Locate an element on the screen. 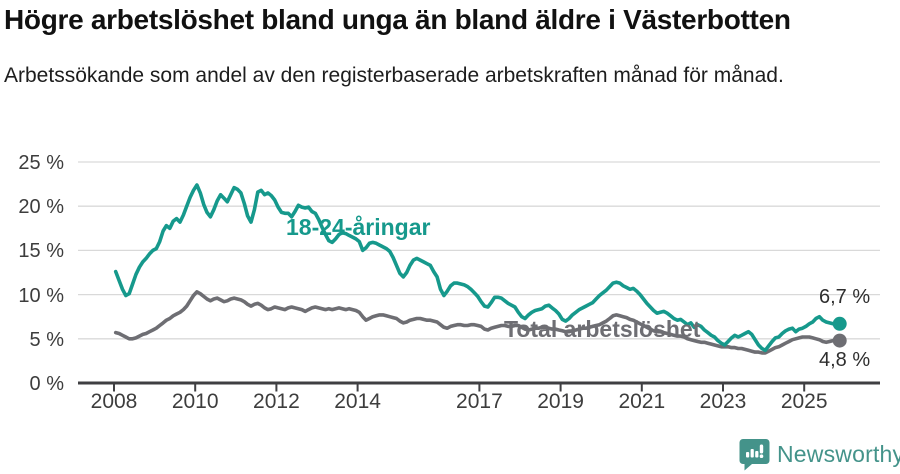  series-line-total is located at coordinates (477, 322).